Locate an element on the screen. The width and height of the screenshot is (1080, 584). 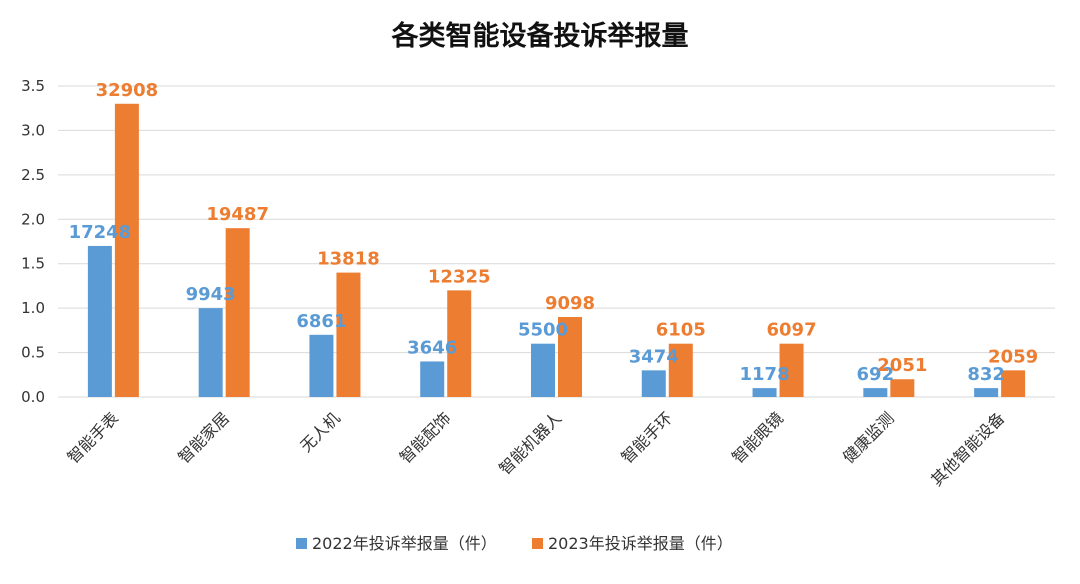
y-tick-label: 3.5 is located at coordinates (33, 86).